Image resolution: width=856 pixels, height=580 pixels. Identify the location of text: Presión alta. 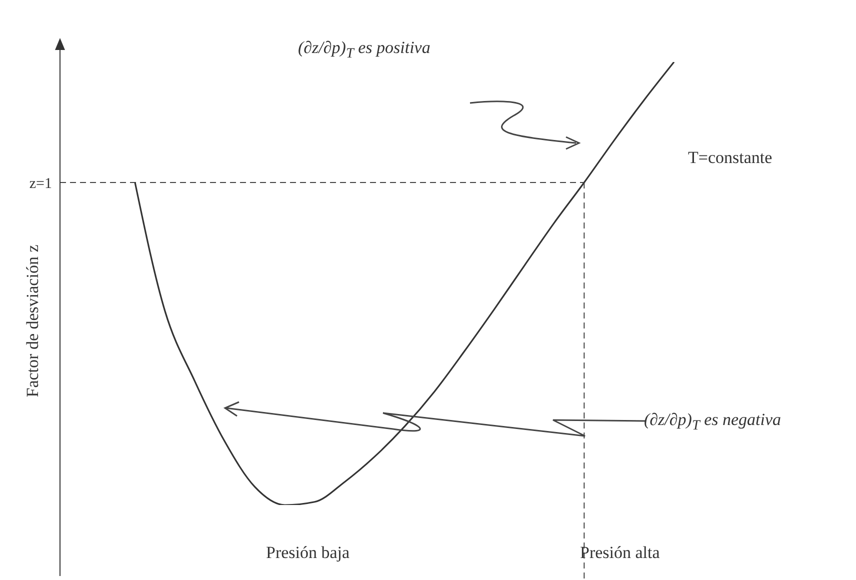
(620, 553).